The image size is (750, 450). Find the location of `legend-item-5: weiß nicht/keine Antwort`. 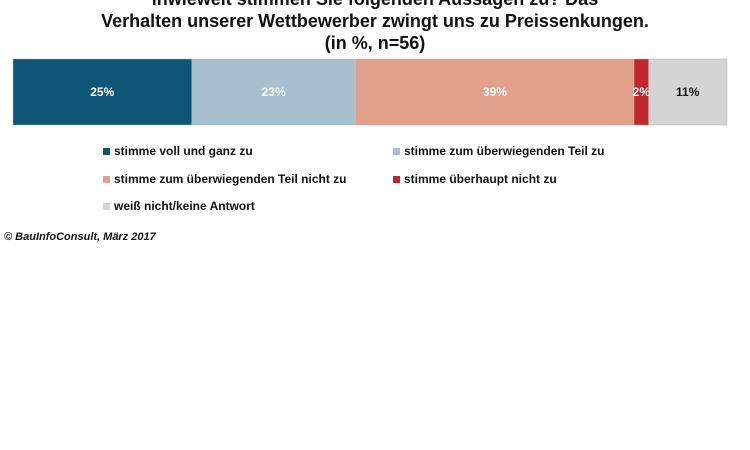

legend-item-5: weiß nicht/keine Antwort is located at coordinates (179, 206).